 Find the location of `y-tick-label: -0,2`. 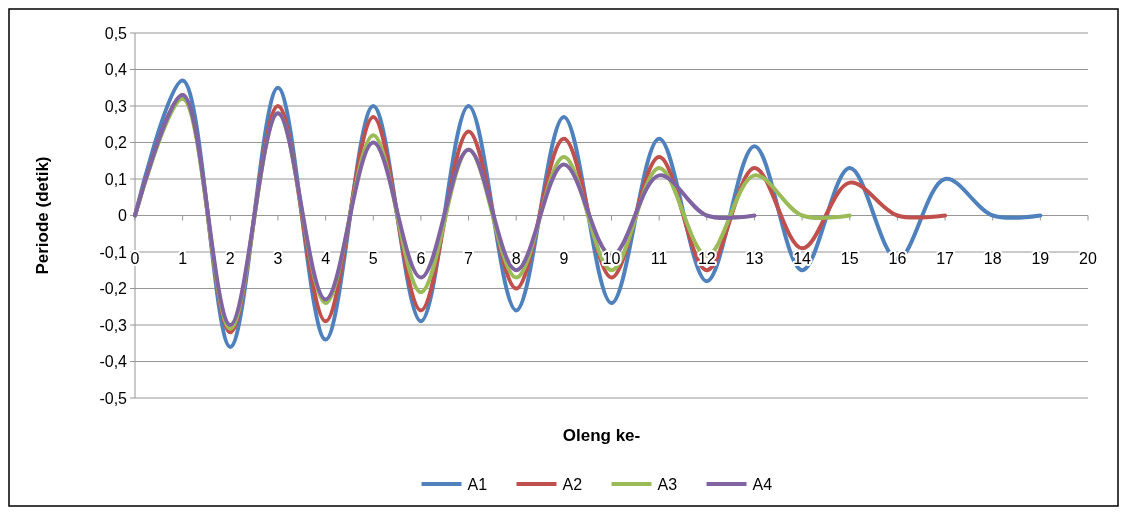

y-tick-label: -0,2 is located at coordinates (113, 289).